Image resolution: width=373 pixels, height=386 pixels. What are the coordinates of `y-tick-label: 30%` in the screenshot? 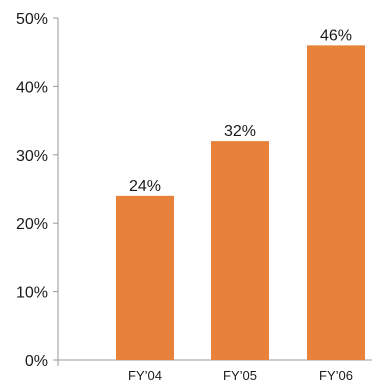 It's located at (32, 156).